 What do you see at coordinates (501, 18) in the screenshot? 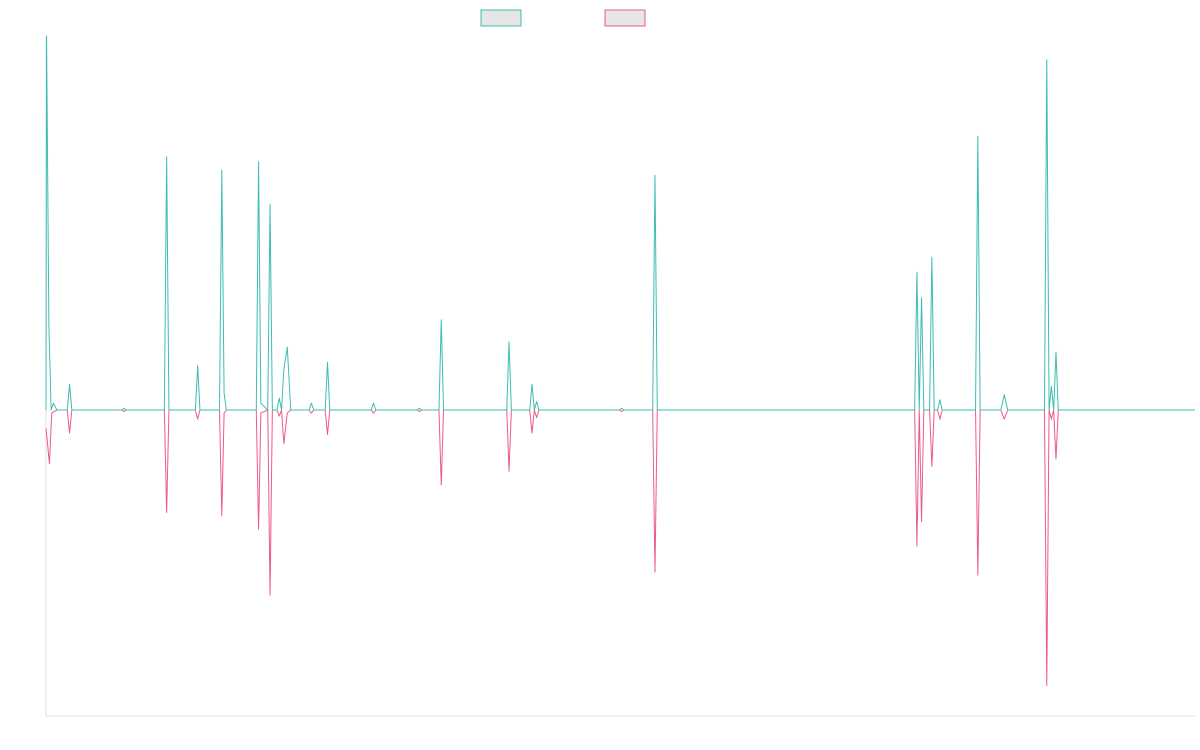
I see `legend-swatch-series-a` at bounding box center [501, 18].